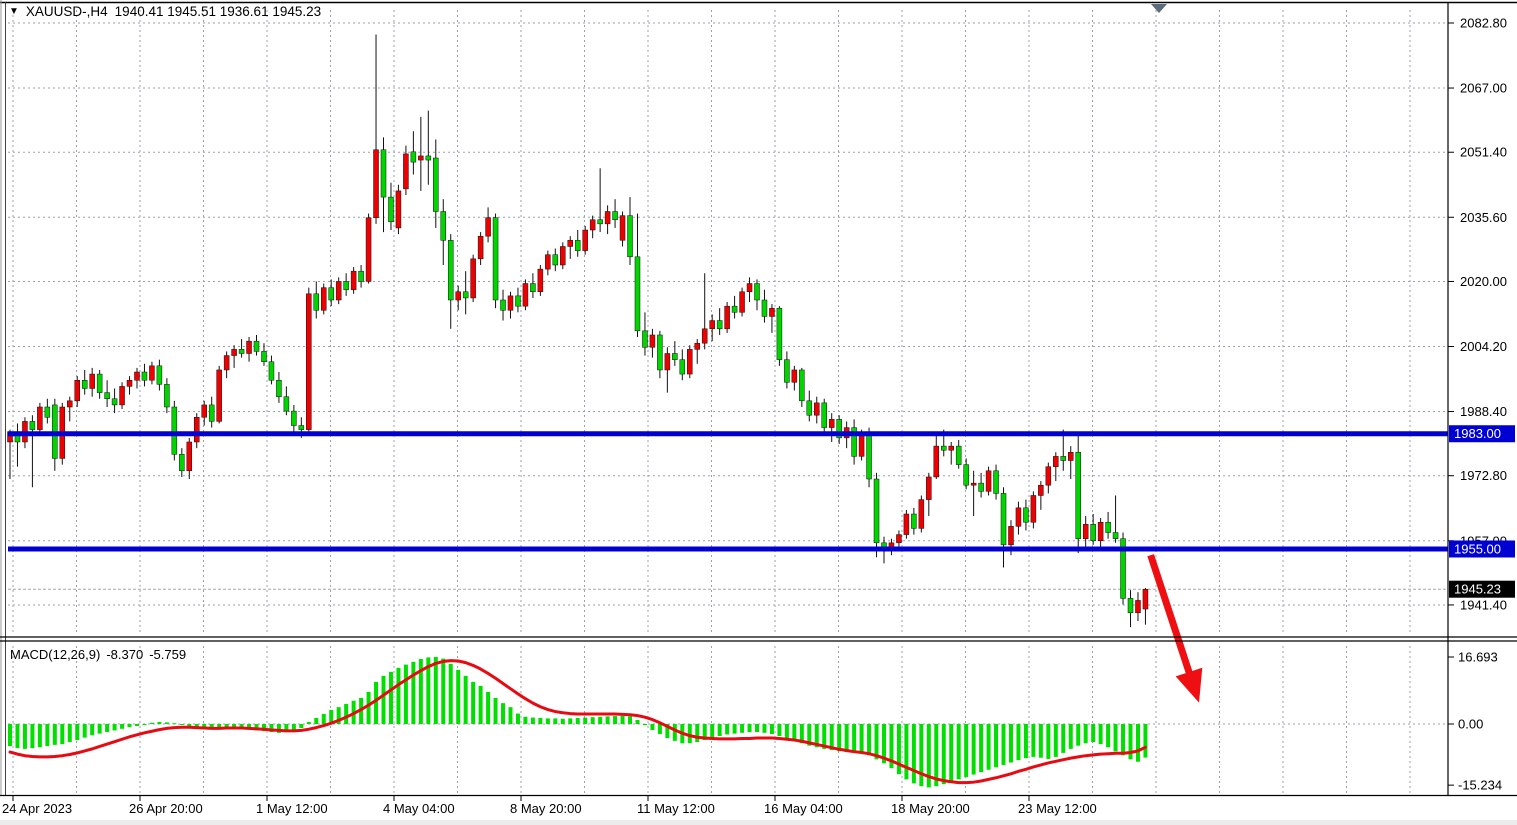 The width and height of the screenshot is (1517, 825). What do you see at coordinates (758, 822) in the screenshot?
I see `window-bottom-strip` at bounding box center [758, 822].